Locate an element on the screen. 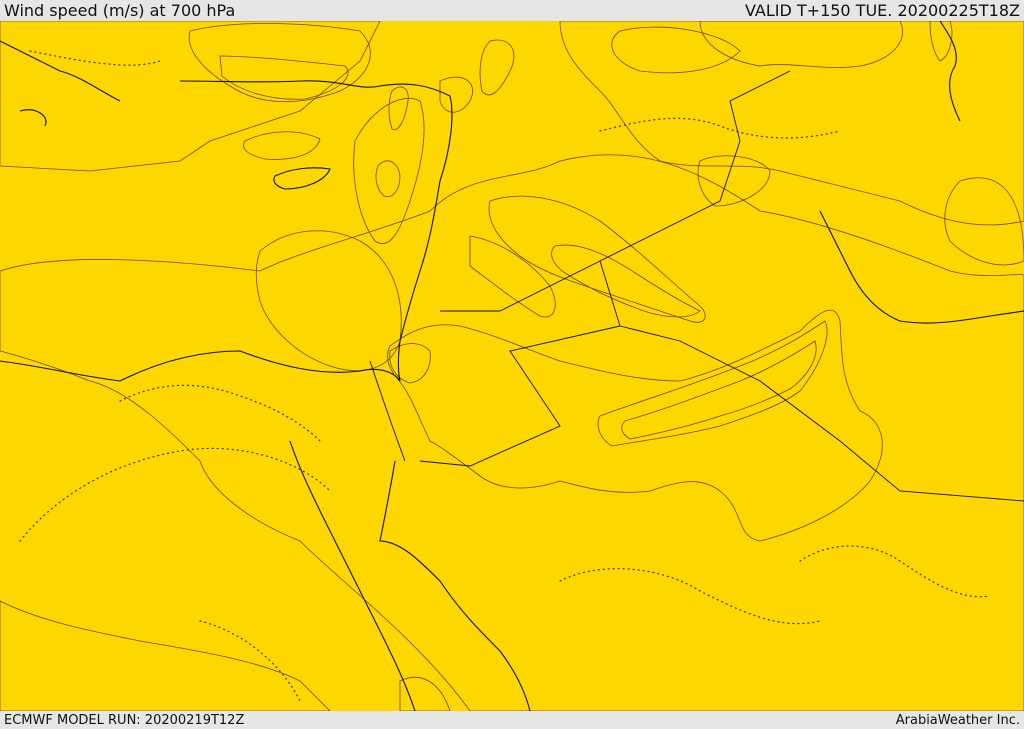 This screenshot has width=1024, height=729. field-band-lowest-sw is located at coordinates (165, 655).